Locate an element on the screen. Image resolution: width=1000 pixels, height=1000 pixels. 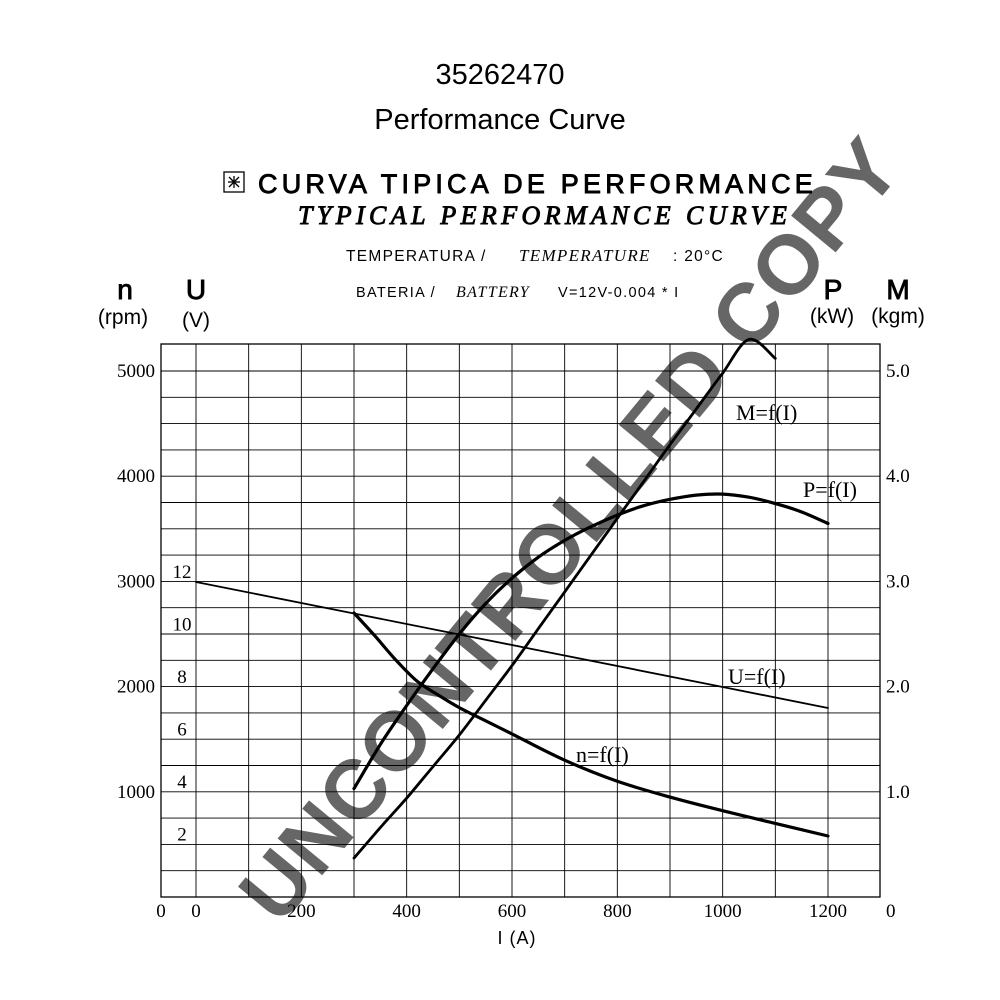
u-tick-label: 6 is located at coordinates (182, 730).